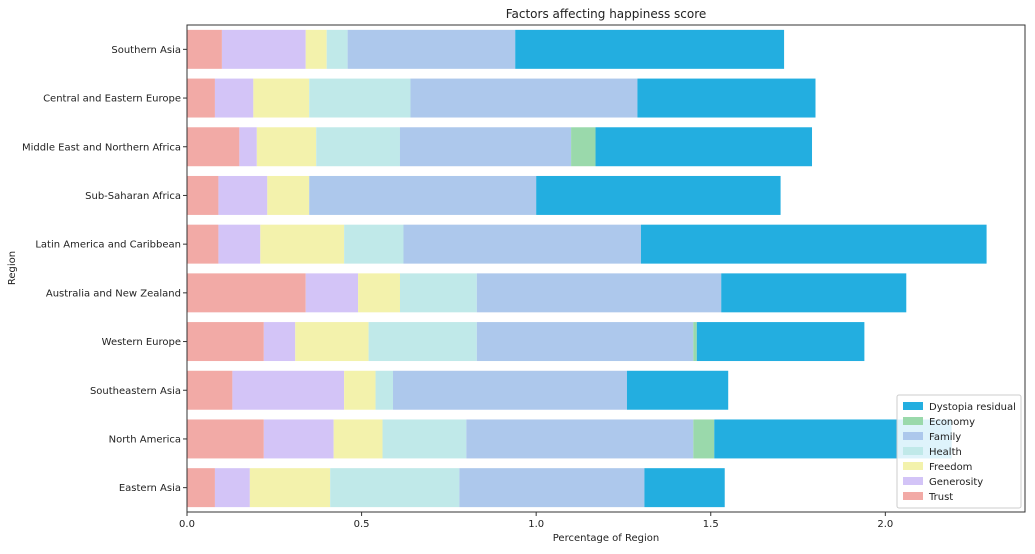  What do you see at coordinates (950, 467) in the screenshot?
I see `legend-label-freedom: Freedom` at bounding box center [950, 467].